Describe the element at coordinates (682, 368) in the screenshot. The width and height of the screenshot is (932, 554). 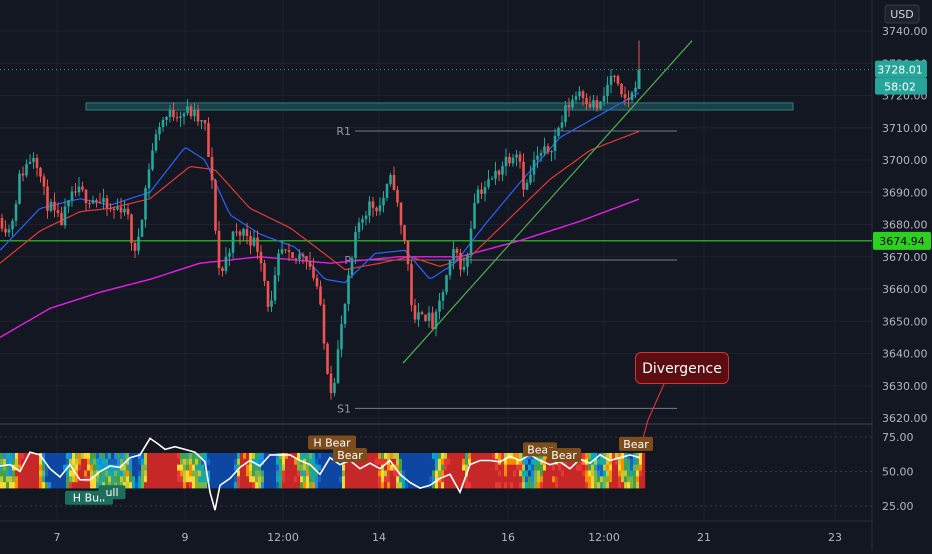
I see `divergence-callout: Divergence` at that location.